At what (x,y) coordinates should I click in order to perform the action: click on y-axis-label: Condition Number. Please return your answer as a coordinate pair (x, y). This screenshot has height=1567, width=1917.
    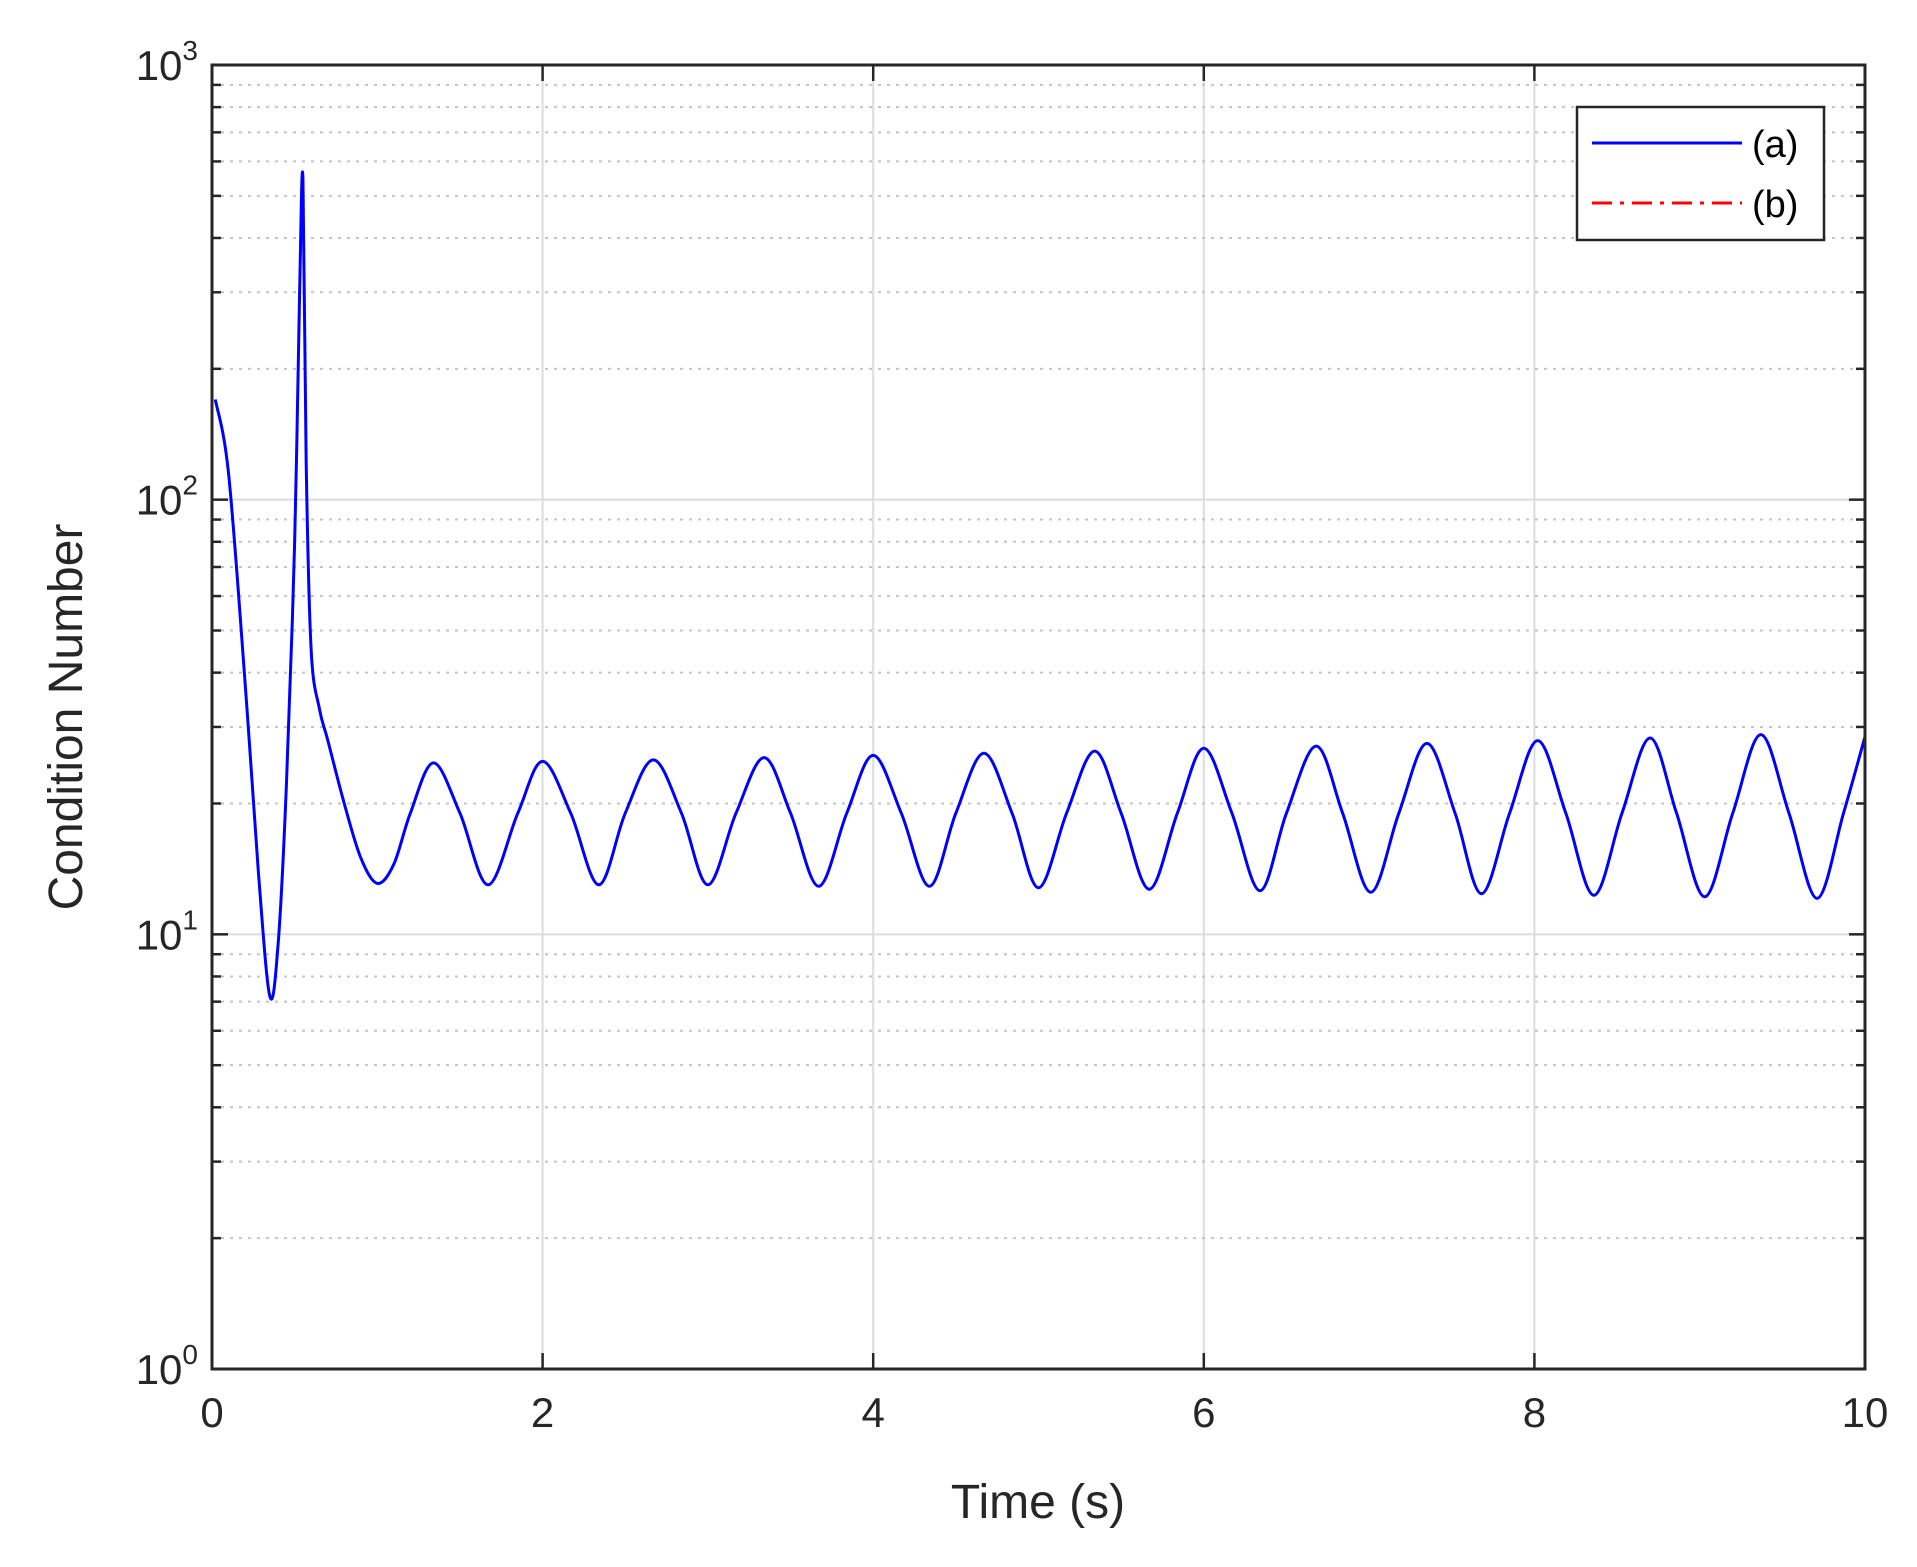
    Looking at the image, I should click on (66, 717).